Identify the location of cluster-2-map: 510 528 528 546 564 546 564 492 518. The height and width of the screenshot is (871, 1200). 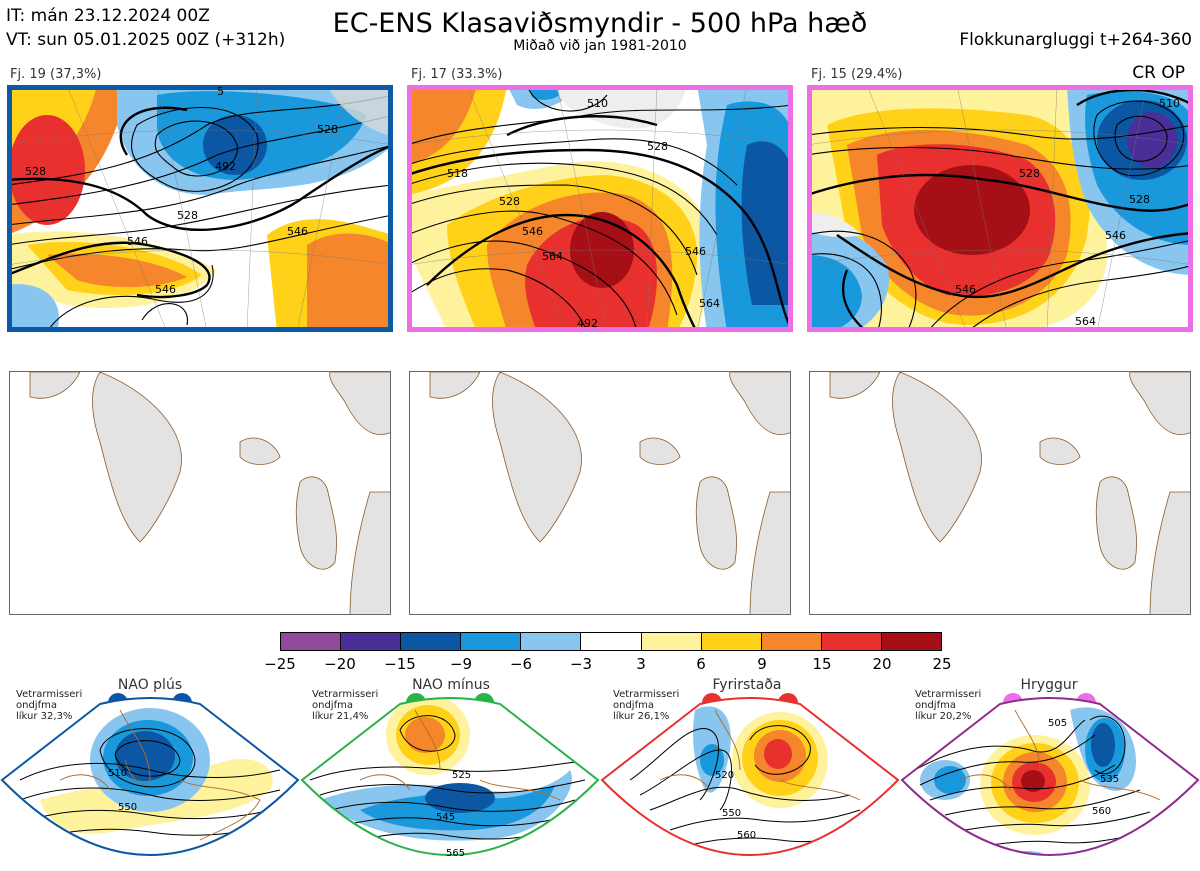
(600, 208).